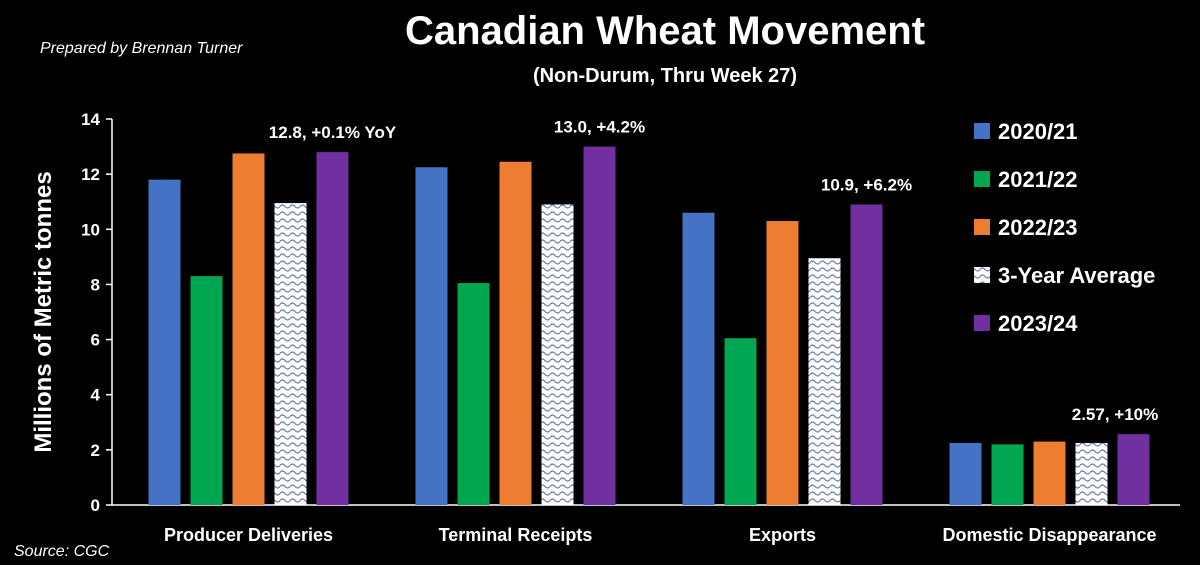 The image size is (1200, 565). What do you see at coordinates (982, 275) in the screenshot?
I see `legend-swatch-3-year-average` at bounding box center [982, 275].